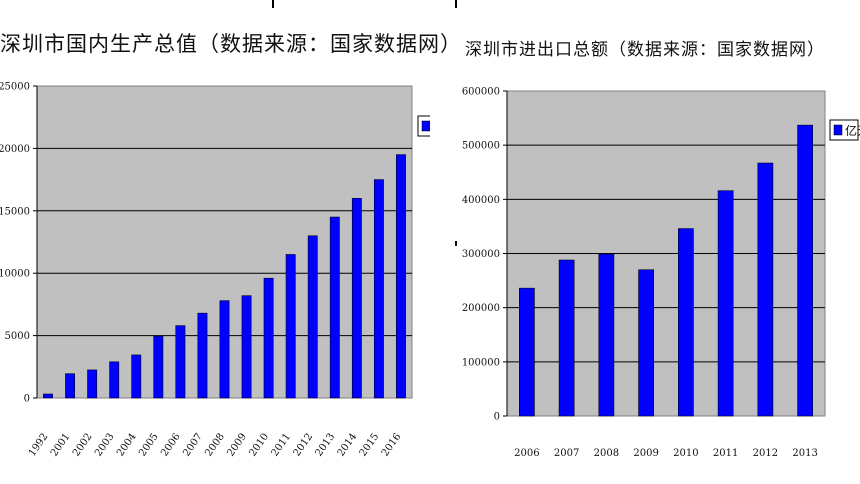  I want to click on trade-legend-swatch, so click(838, 130).